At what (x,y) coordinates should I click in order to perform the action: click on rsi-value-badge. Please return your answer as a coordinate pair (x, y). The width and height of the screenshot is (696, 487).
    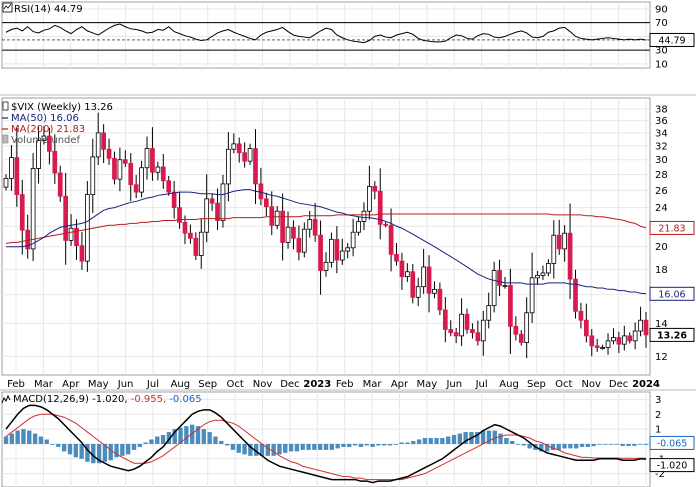
    Looking at the image, I should click on (672, 39).